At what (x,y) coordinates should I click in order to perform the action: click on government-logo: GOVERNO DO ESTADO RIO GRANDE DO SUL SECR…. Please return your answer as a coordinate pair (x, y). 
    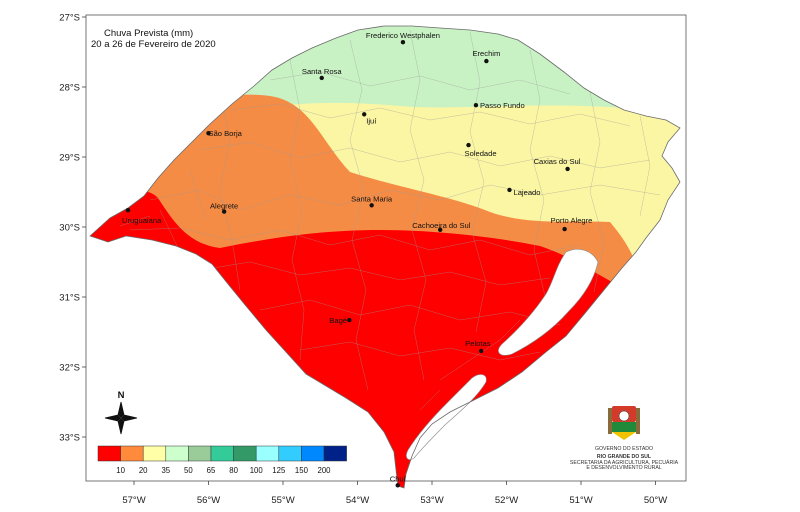
    Looking at the image, I should click on (624, 438).